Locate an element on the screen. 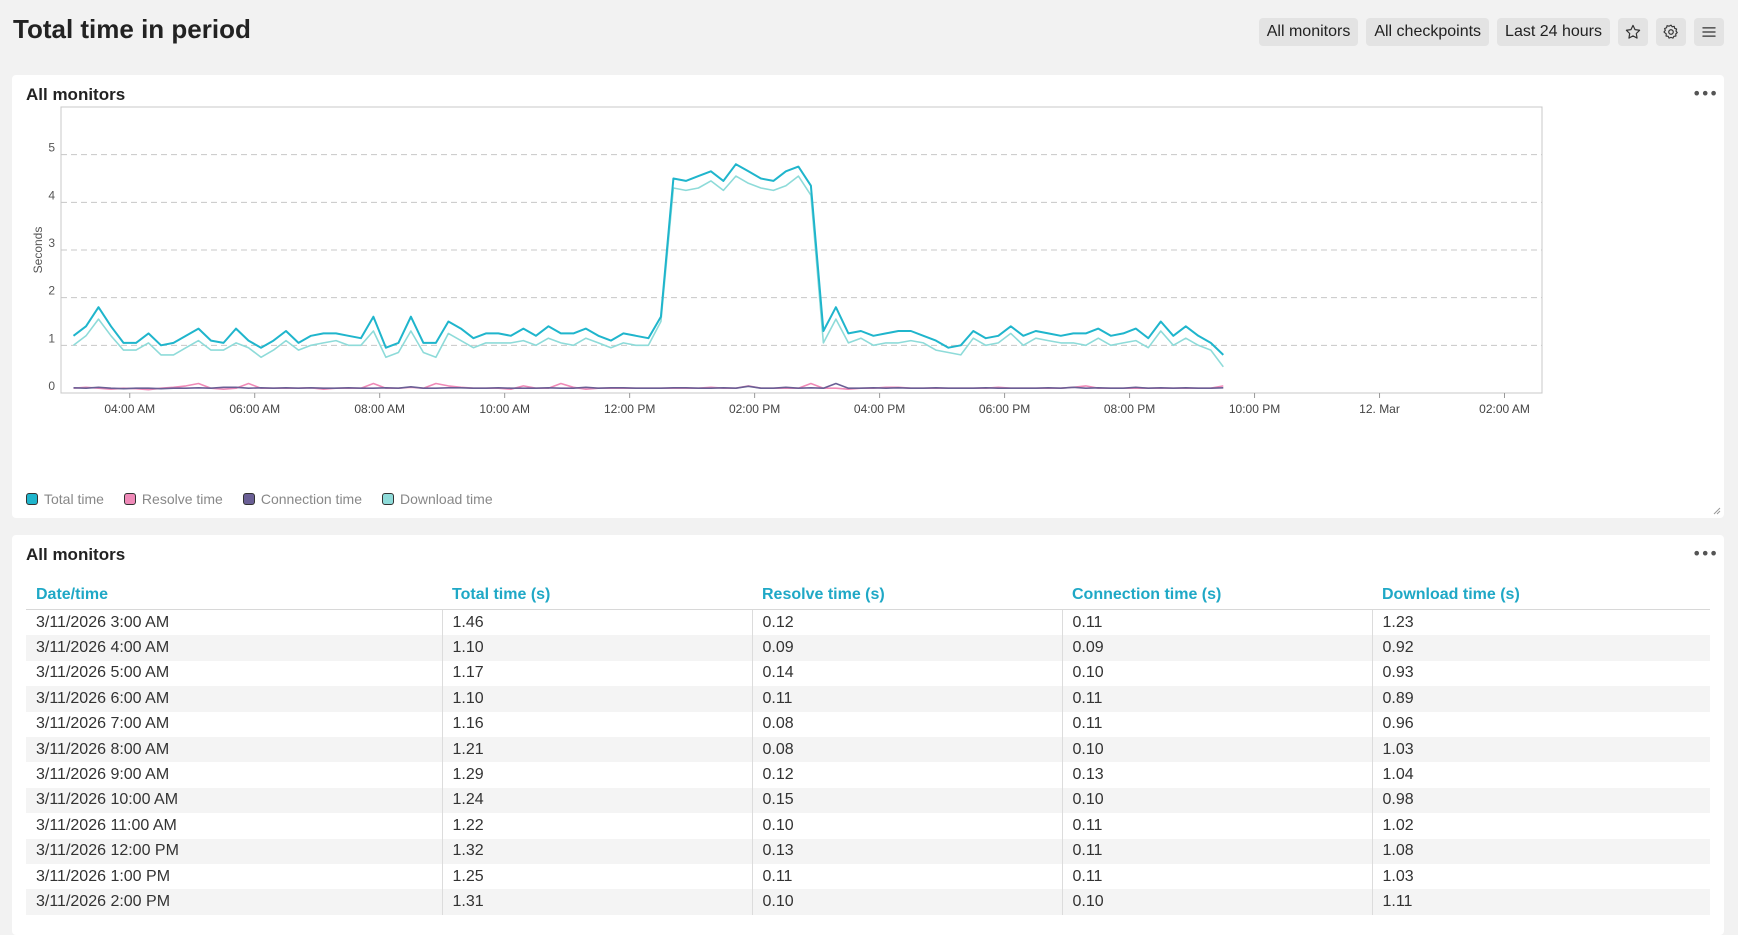 The height and width of the screenshot is (935, 1738). cell-total-time: 1.29 is located at coordinates (596, 775).